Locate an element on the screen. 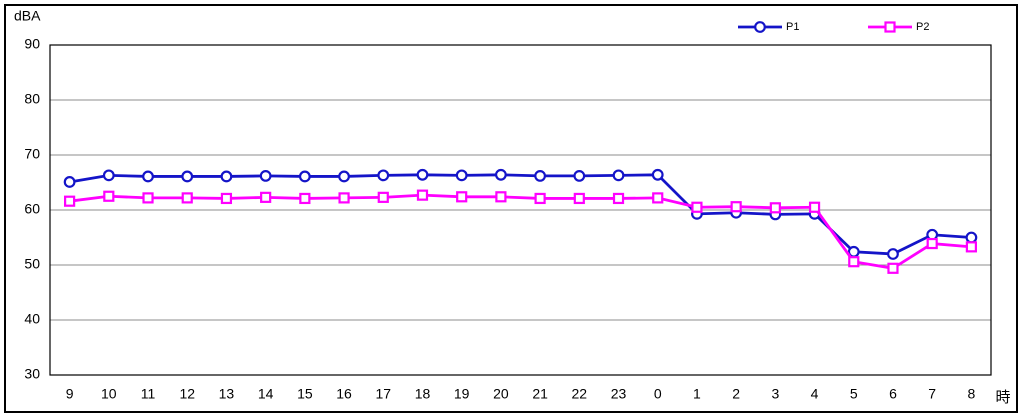 The image size is (1024, 420). x-tick-label: 19 is located at coordinates (462, 394).